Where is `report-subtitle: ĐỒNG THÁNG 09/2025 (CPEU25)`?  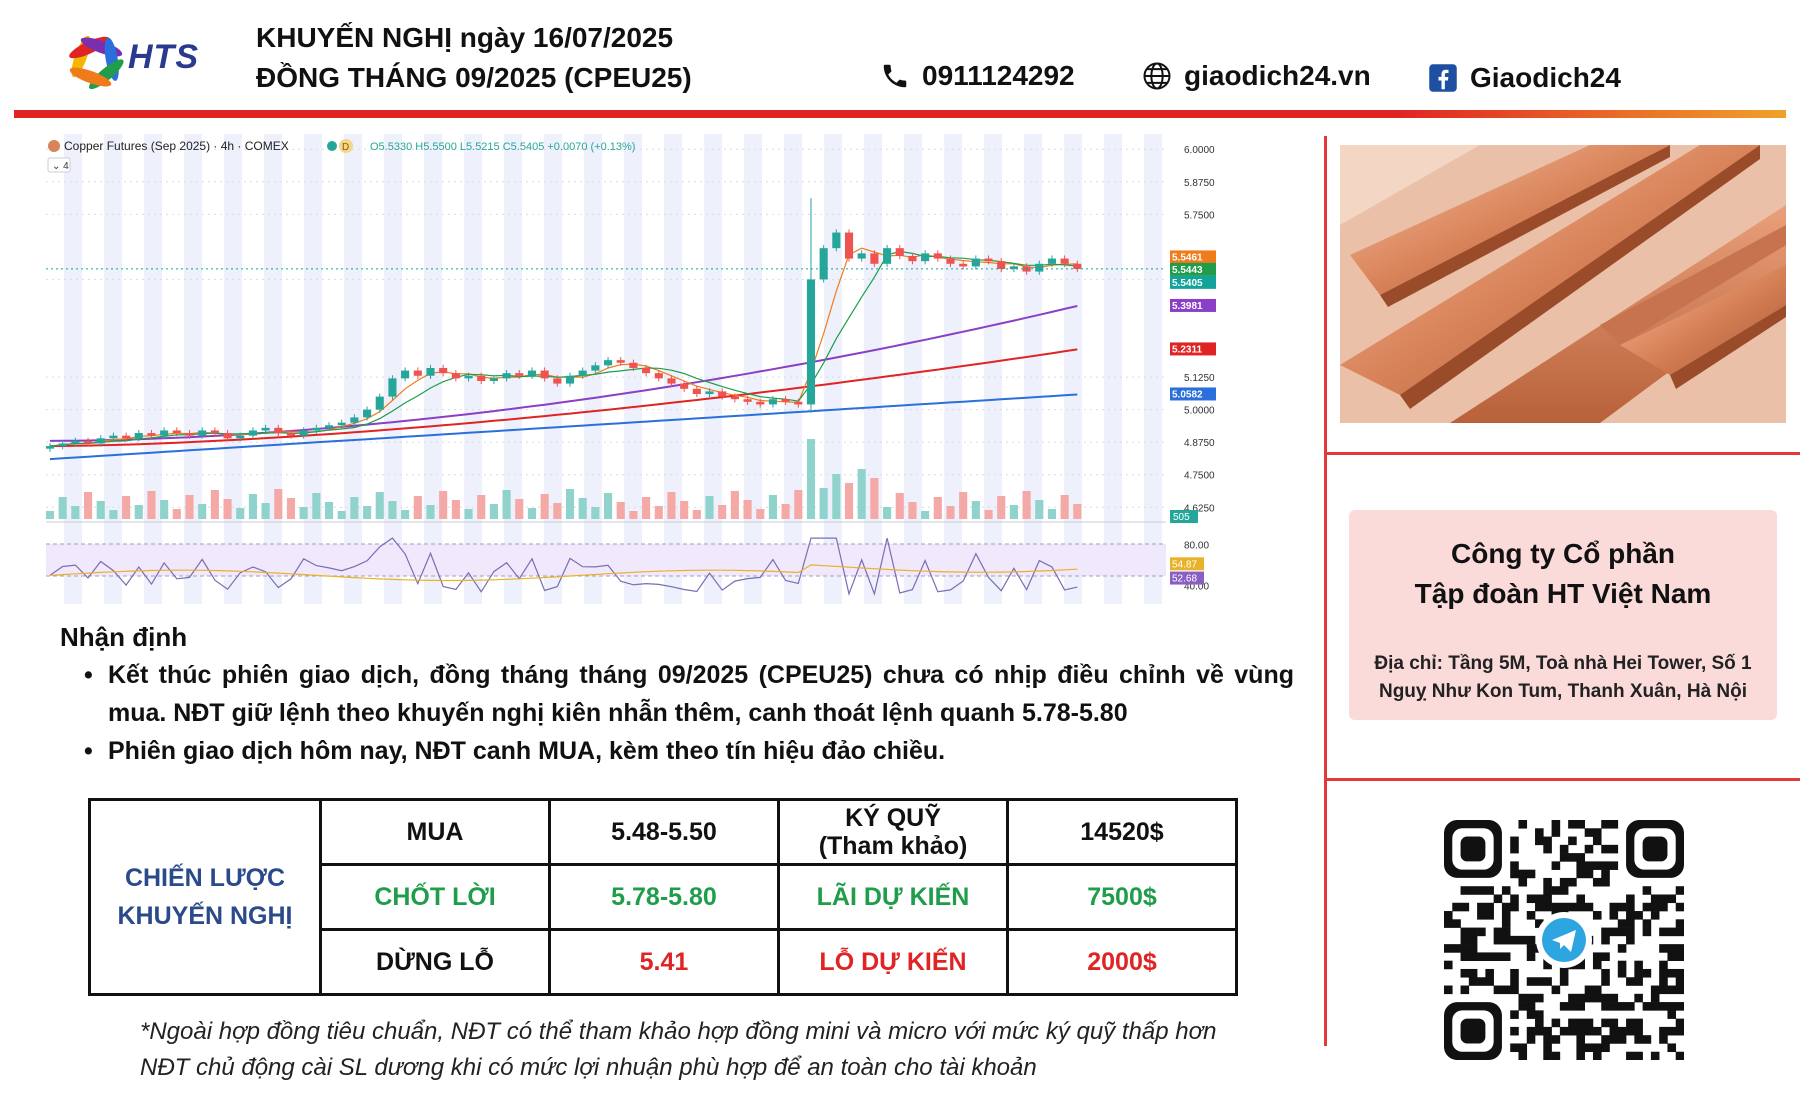 report-subtitle: ĐỒNG THÁNG 09/2025 (CPEU25) is located at coordinates (474, 77).